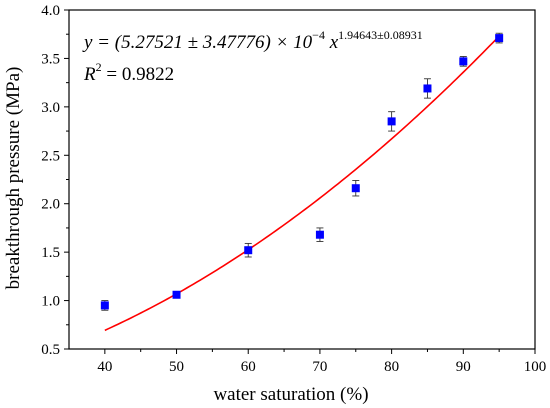 This screenshot has height=408, width=550. What do you see at coordinates (89, 74) in the screenshot?
I see `r-squared-symbol: R` at bounding box center [89, 74].